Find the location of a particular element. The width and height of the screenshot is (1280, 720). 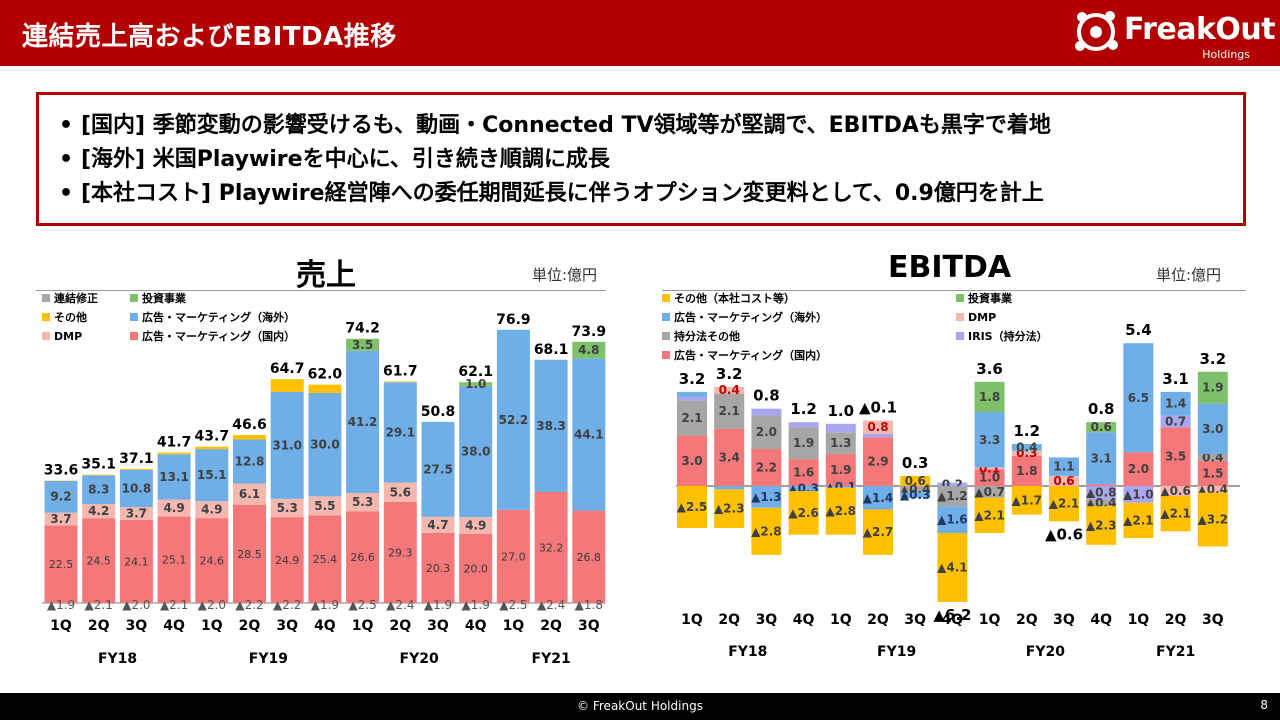

sales-data-label: 24.1 is located at coordinates (136, 561).